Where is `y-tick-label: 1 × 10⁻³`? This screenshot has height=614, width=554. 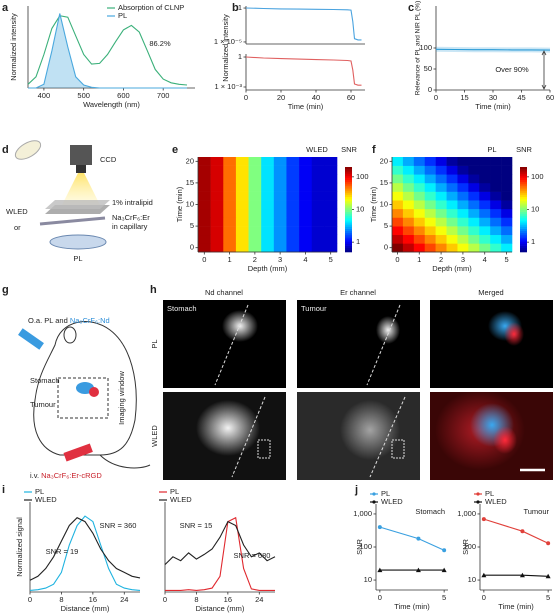 y-tick-label: 1 × 10⁻³ is located at coordinates (228, 86).